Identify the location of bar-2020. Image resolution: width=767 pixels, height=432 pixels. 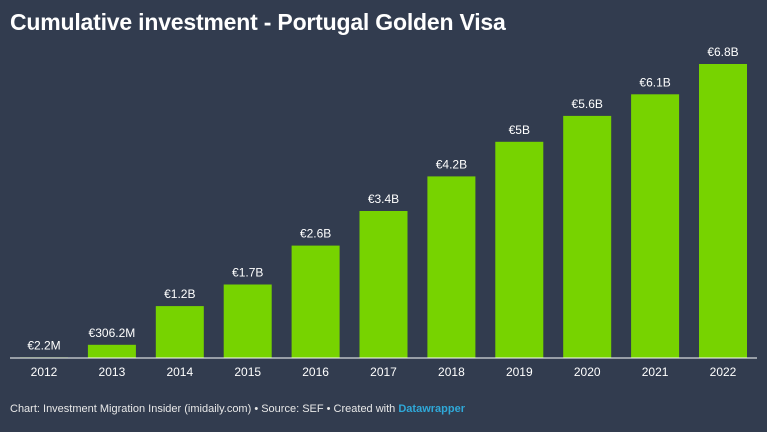
(587, 237).